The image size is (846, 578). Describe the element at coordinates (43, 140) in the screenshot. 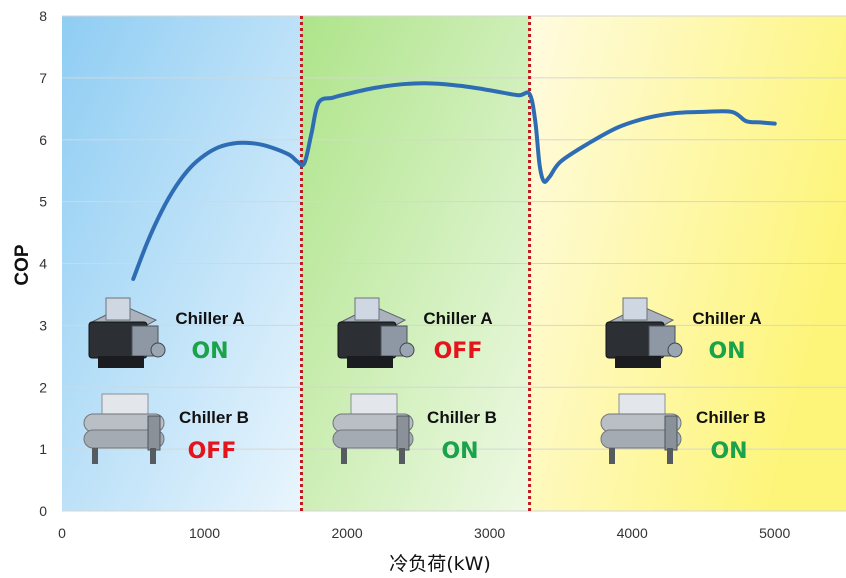

I see `y-tick-label: 6` at that location.